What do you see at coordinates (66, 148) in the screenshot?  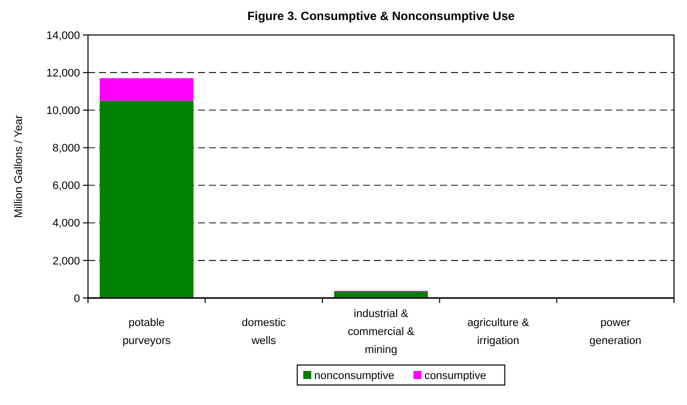 I see `y-tick-label: 8,000` at bounding box center [66, 148].